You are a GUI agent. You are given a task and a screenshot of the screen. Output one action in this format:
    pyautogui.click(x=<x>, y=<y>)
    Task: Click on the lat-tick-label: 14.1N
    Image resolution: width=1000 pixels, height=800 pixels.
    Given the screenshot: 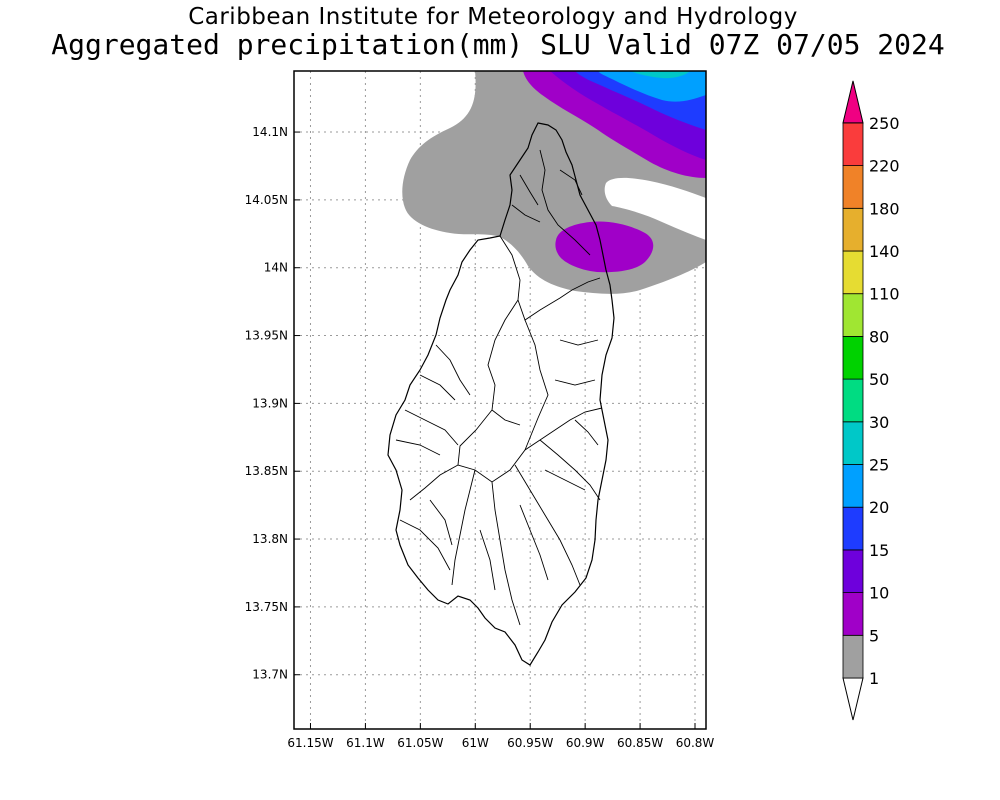 What is the action you would take?
    pyautogui.click(x=270, y=132)
    